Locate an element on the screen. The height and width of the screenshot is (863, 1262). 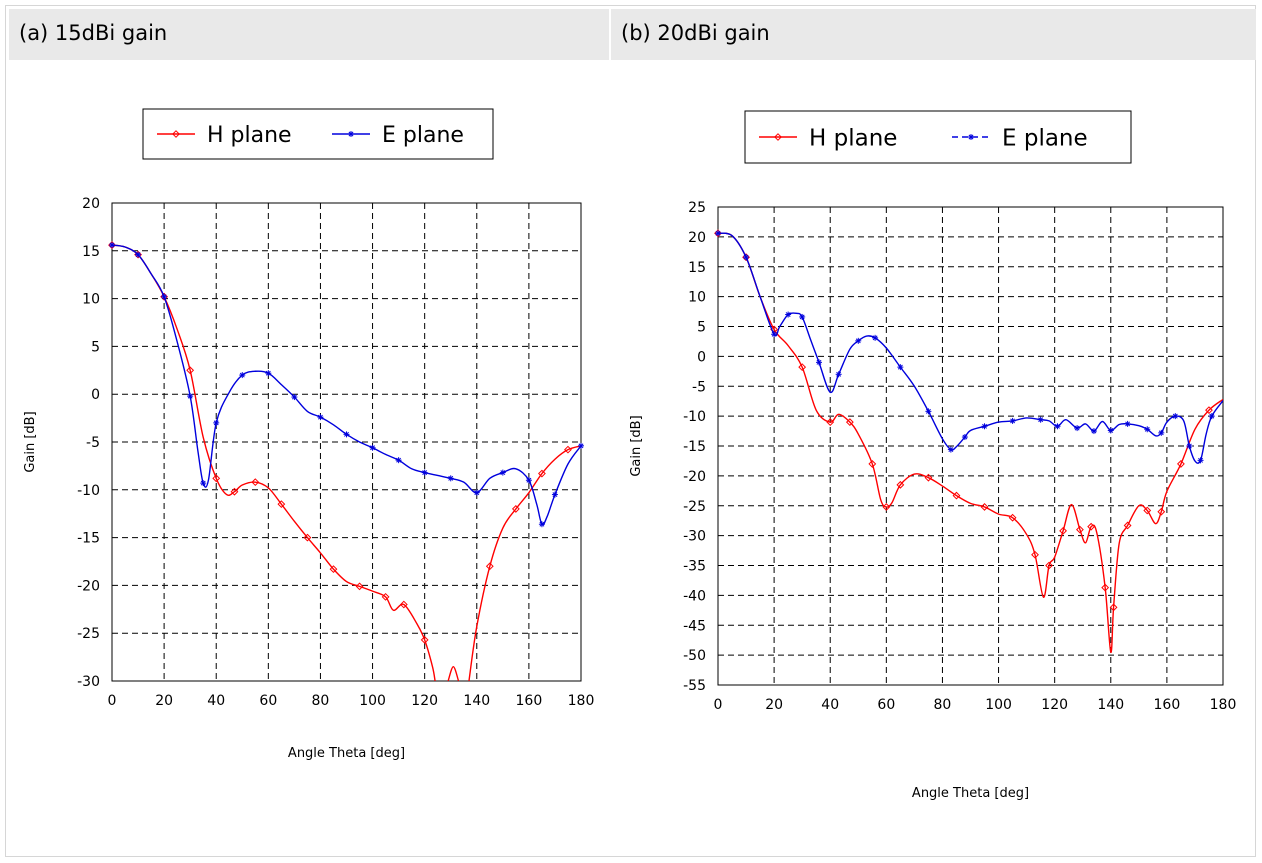
panel-a-caption: (a) 15dBi gain is located at coordinates (93, 33).